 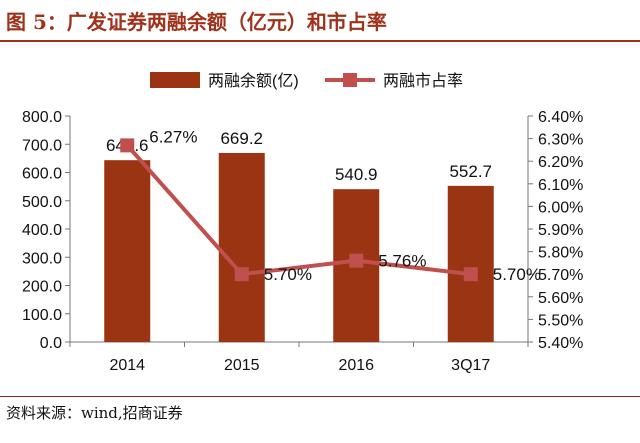 I want to click on right-tick-label: 6.20%, so click(x=560, y=162).